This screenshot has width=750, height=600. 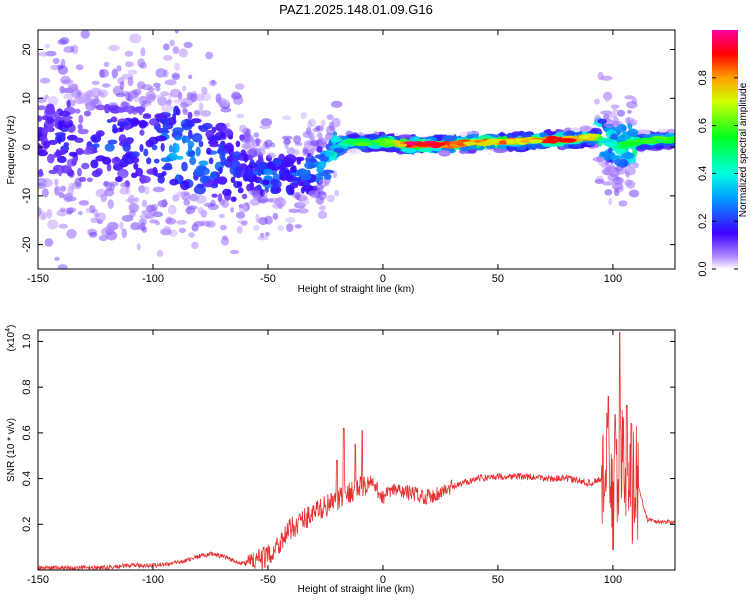 I want to click on x-tick-label: 100, so click(x=613, y=580).